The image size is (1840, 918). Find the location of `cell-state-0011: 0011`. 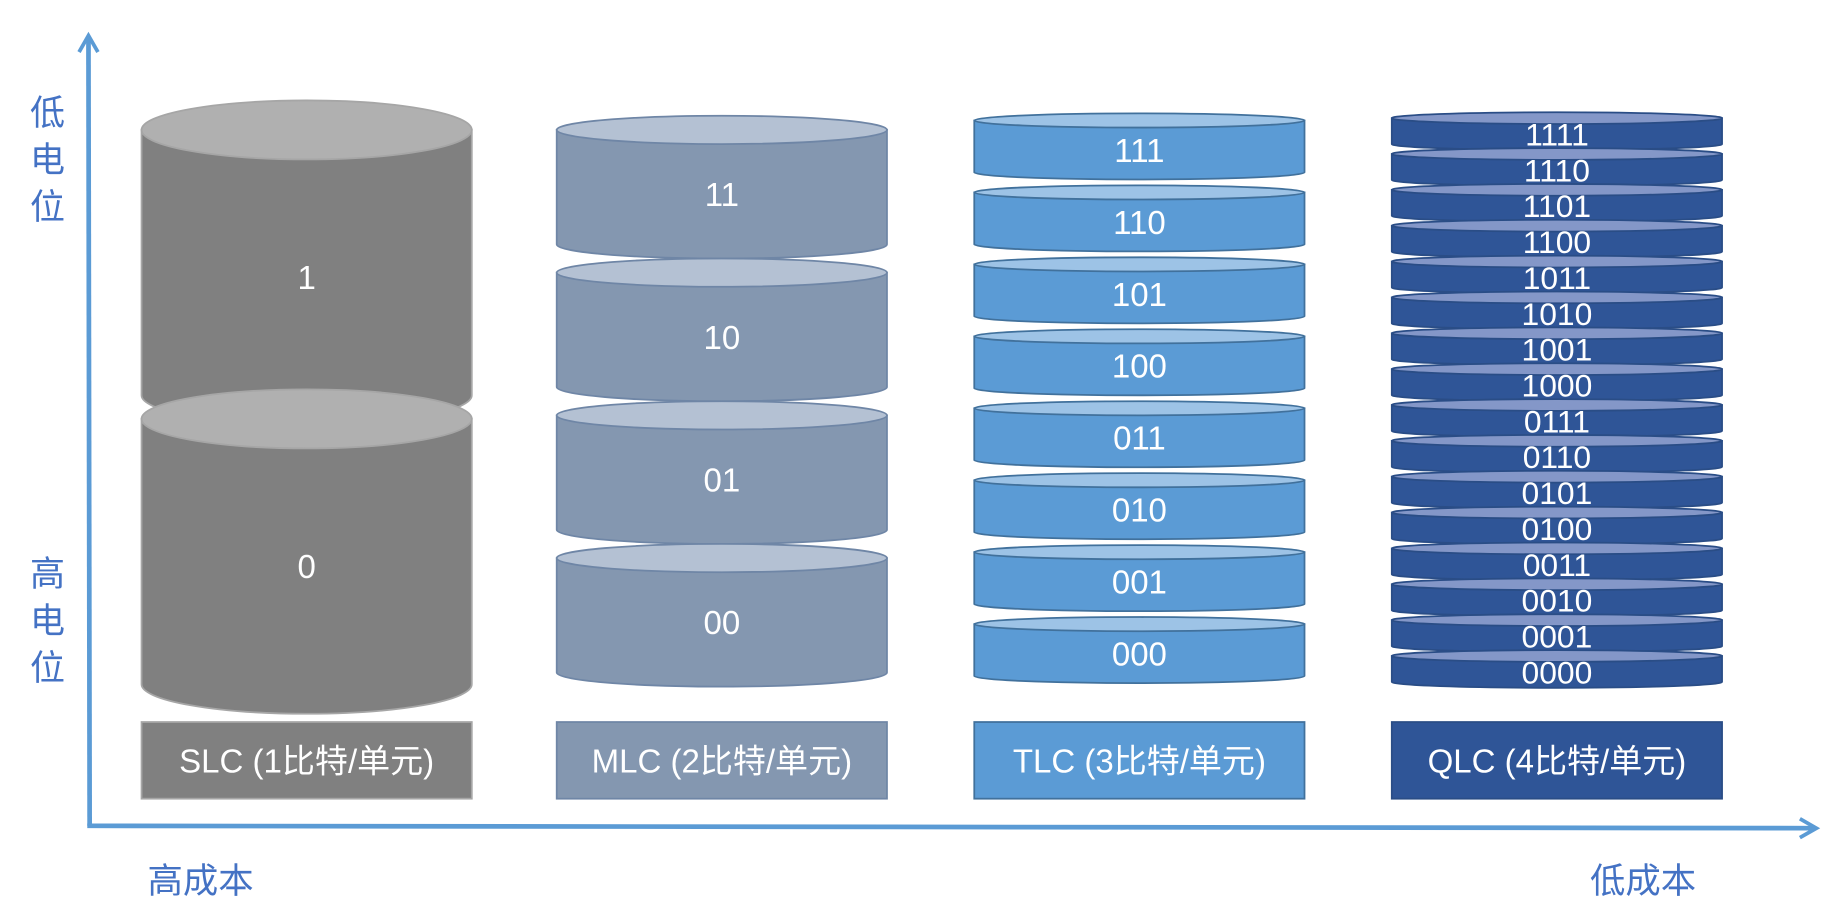

cell-state-0011: 0011 is located at coordinates (1556, 562).